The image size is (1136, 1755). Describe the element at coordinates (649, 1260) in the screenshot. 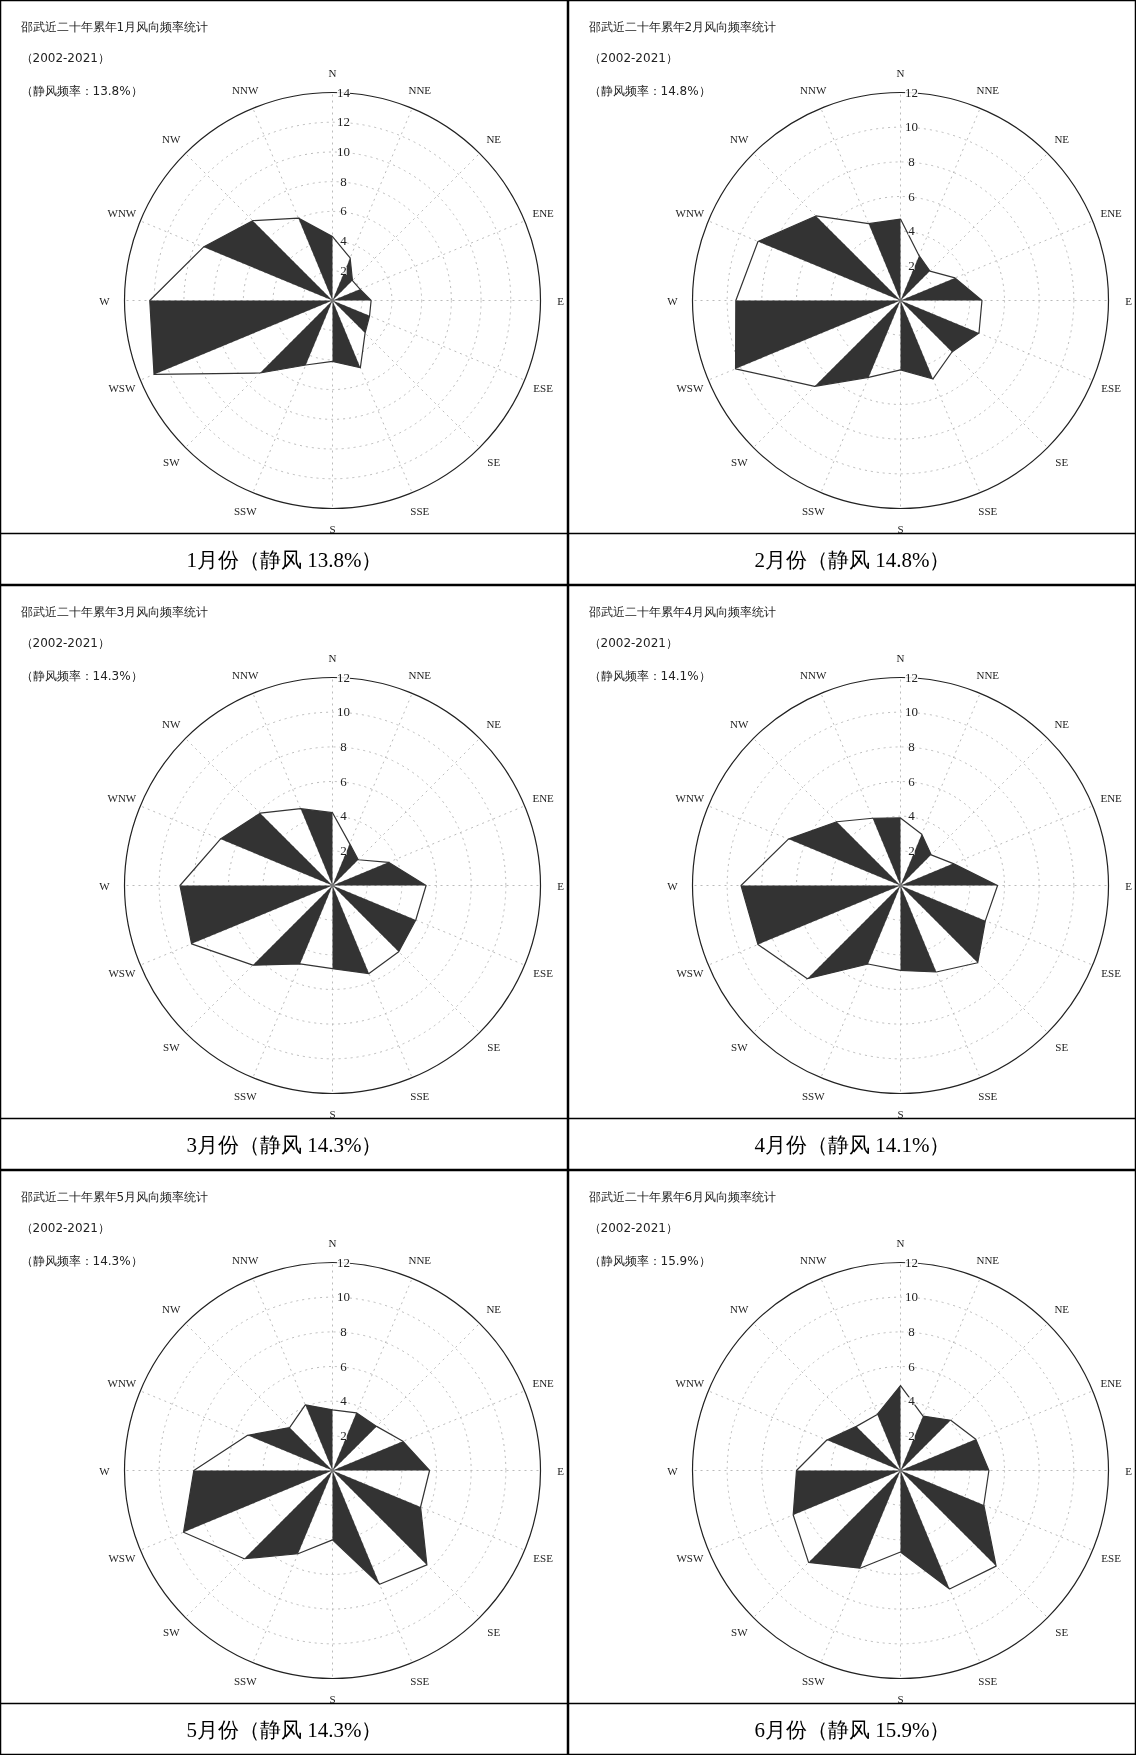

I see `text: （静风频率：15.9%）` at that location.